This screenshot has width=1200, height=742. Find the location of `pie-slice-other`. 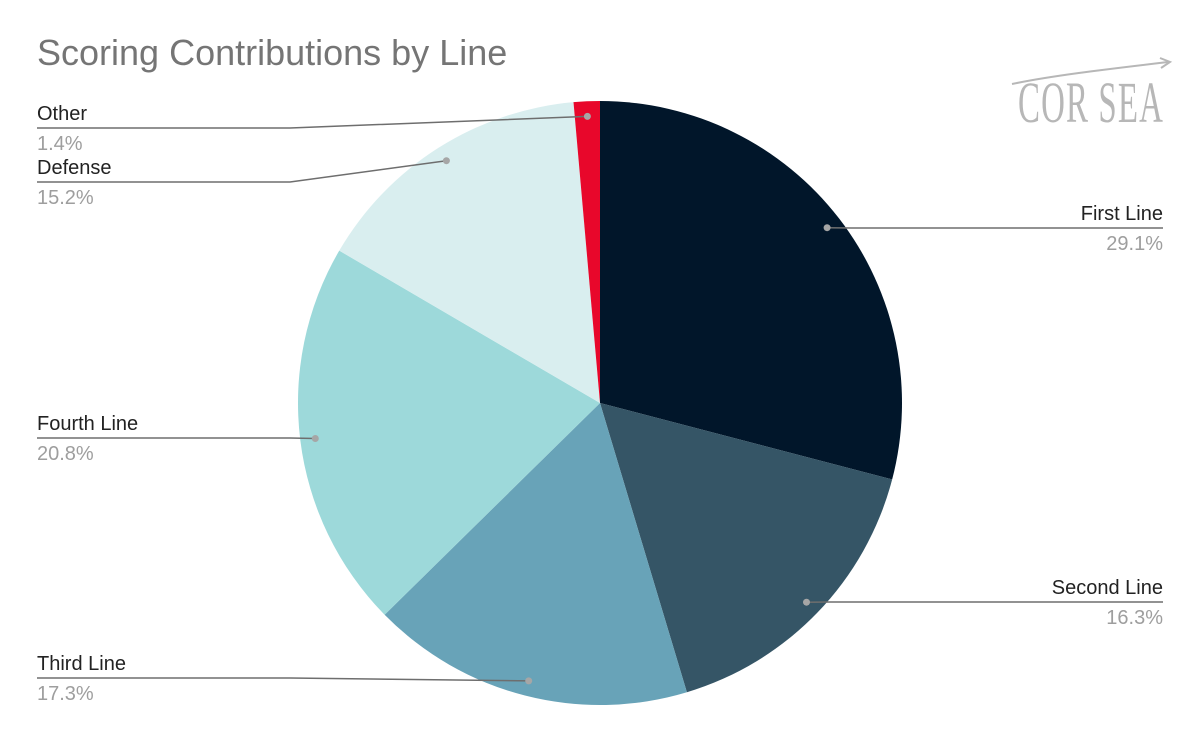

pie-slice-other is located at coordinates (586, 252).